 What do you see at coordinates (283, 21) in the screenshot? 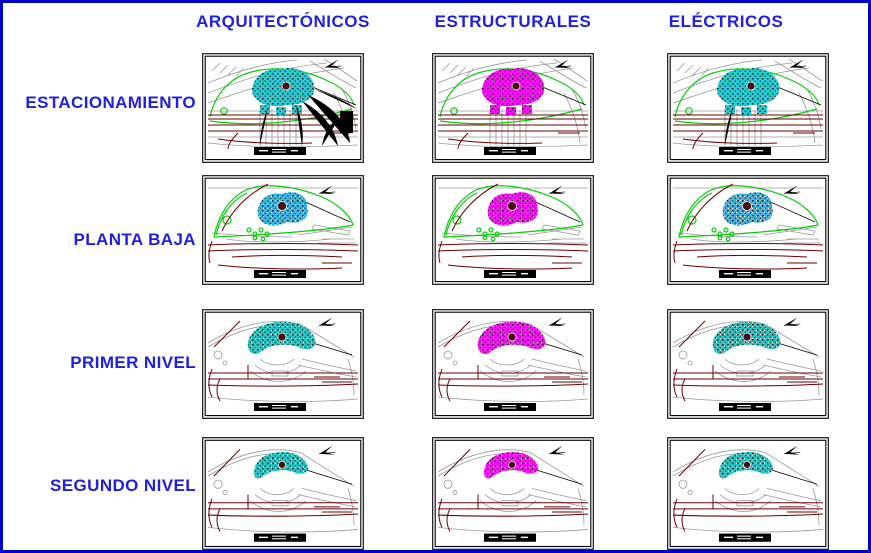
I see `column-header-arquitectonicos: ARQUITECTÓNICOS` at bounding box center [283, 21].